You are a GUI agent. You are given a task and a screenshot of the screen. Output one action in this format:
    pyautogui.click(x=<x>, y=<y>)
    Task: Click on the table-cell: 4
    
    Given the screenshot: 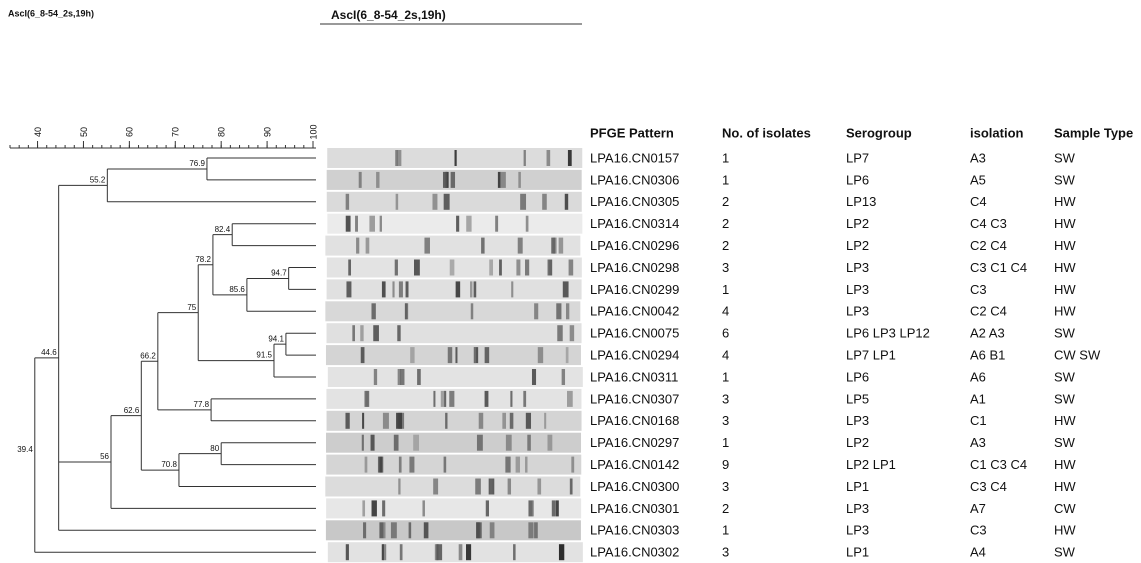 What is the action you would take?
    pyautogui.click(x=725, y=355)
    